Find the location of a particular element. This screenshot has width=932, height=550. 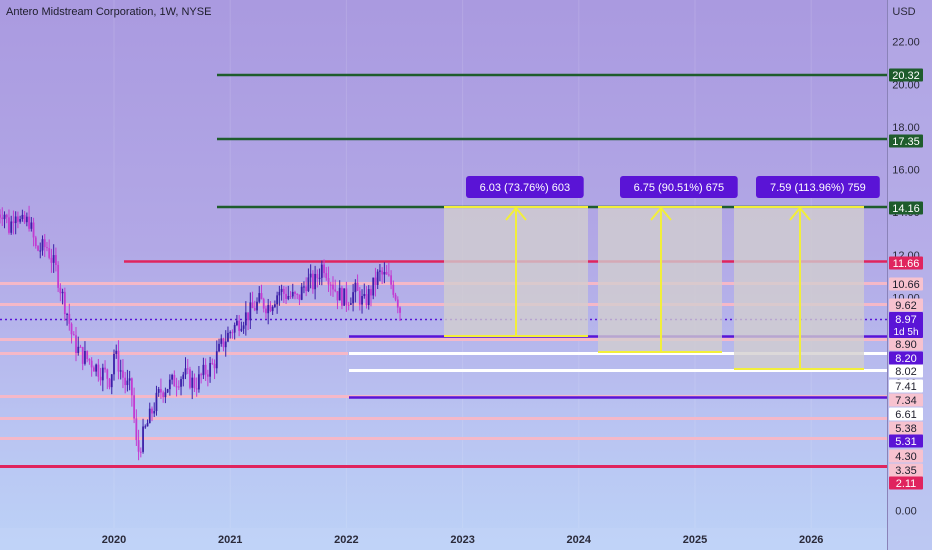

level-price-label: 8.90 is located at coordinates (905, 345).